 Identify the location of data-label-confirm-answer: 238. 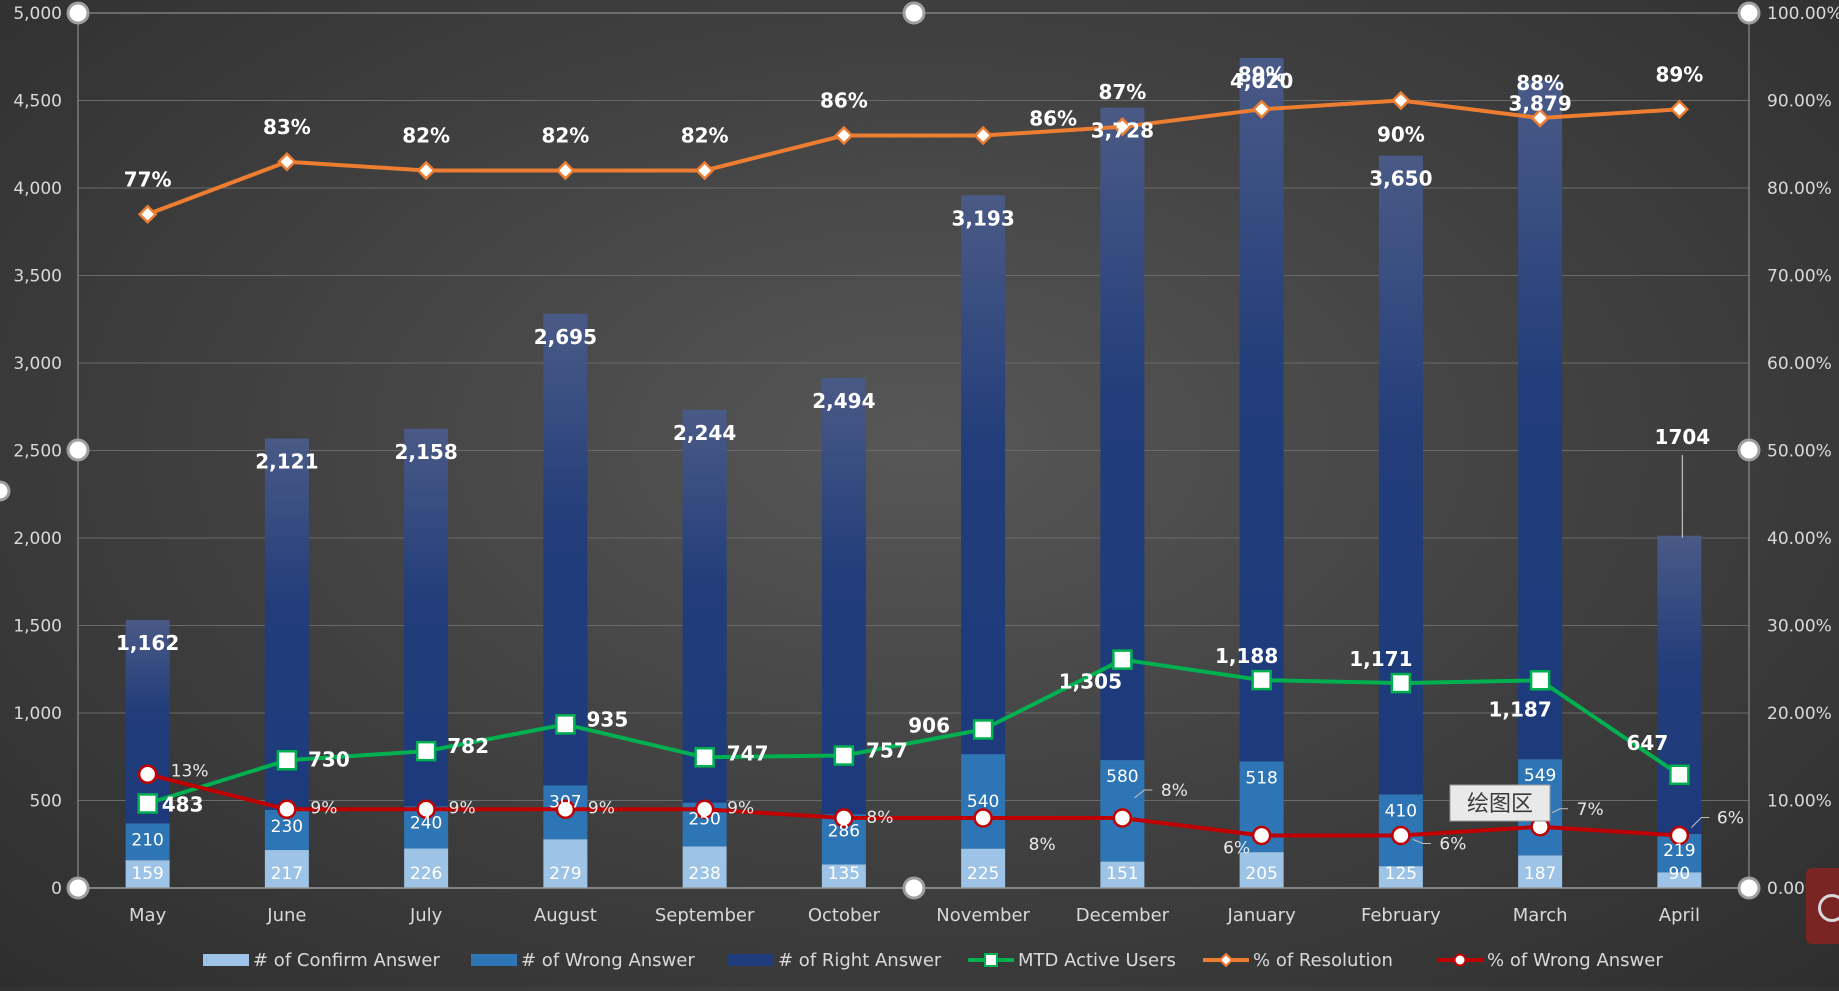
(704, 874).